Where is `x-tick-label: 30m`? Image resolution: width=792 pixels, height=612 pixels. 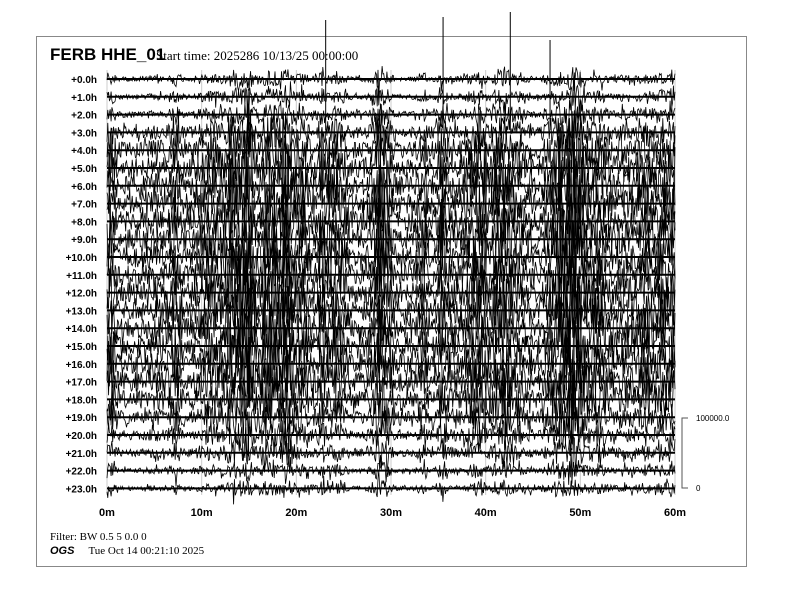 x-tick-label: 30m is located at coordinates (391, 513).